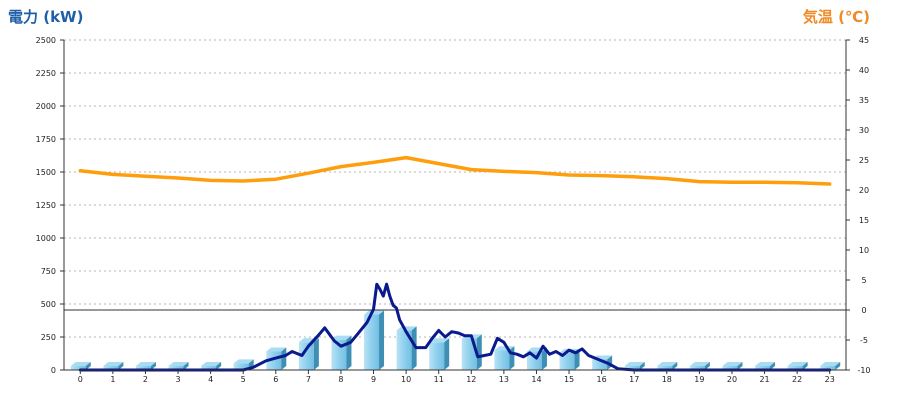 The width and height of the screenshot is (900, 400). What do you see at coordinates (864, 130) in the screenshot?
I see `right-tick-label: 30` at bounding box center [864, 130].